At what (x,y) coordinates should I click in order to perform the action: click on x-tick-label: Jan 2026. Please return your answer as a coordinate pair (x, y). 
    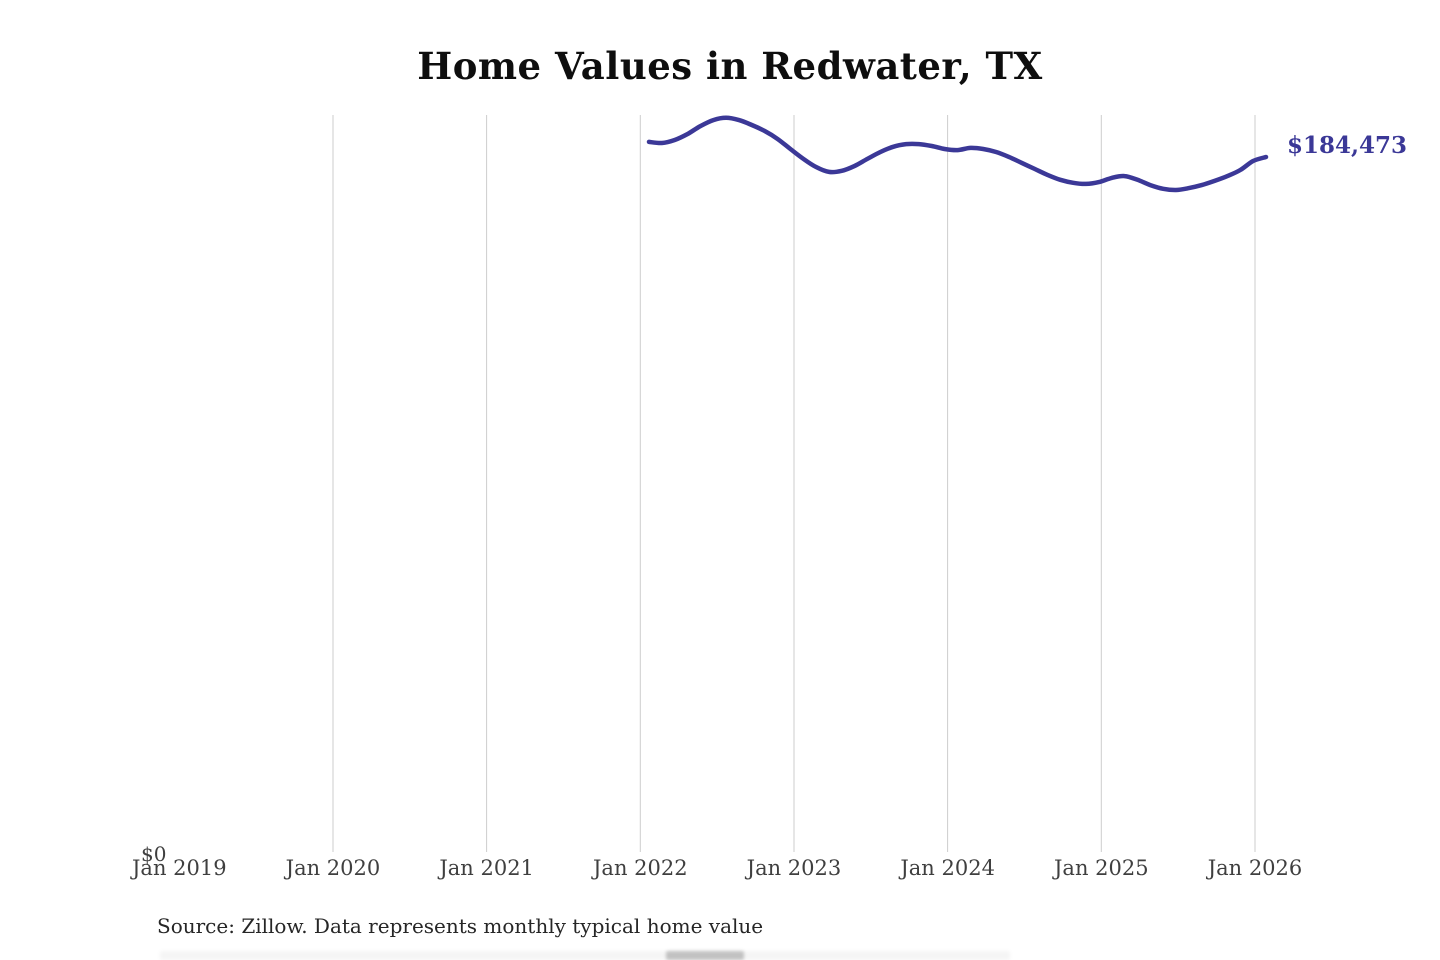
    Looking at the image, I should click on (1255, 868).